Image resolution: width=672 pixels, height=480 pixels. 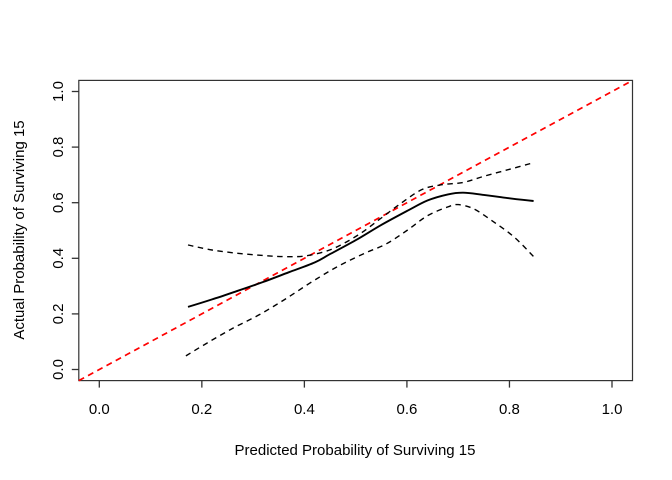 I want to click on x-axis-ticks: 0.0 0.2 0.4 0.6 0.8 1.0, so click(x=356, y=399).